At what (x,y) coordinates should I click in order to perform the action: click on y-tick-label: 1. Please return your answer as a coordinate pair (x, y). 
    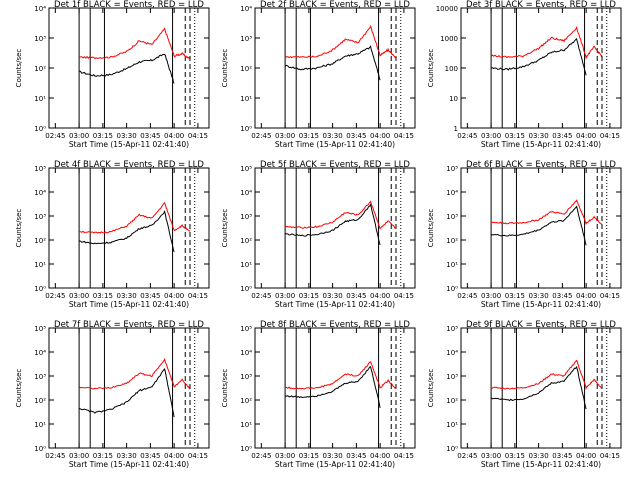
    Looking at the image, I should click on (456, 129).